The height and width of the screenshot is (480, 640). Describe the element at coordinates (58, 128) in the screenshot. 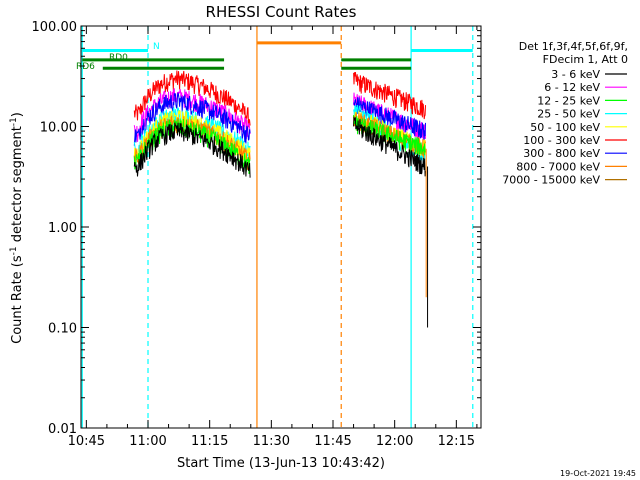

I see `y-tick-label-2: 10.00` at that location.